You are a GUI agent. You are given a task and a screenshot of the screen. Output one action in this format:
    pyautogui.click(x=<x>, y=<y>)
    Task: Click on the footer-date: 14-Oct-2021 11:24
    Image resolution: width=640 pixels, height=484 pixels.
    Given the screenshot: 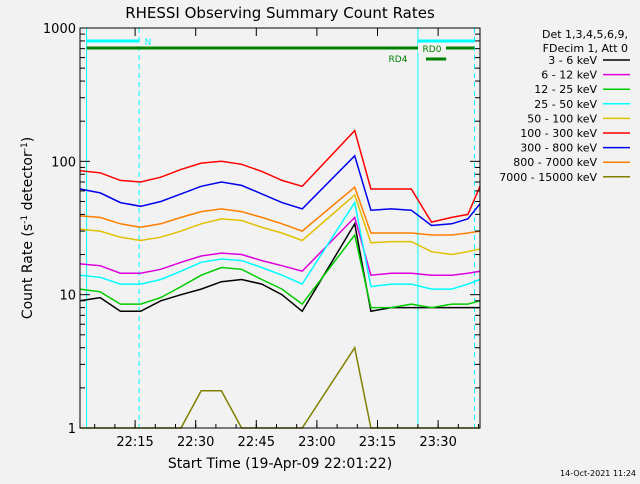 What is the action you would take?
    pyautogui.click(x=598, y=473)
    